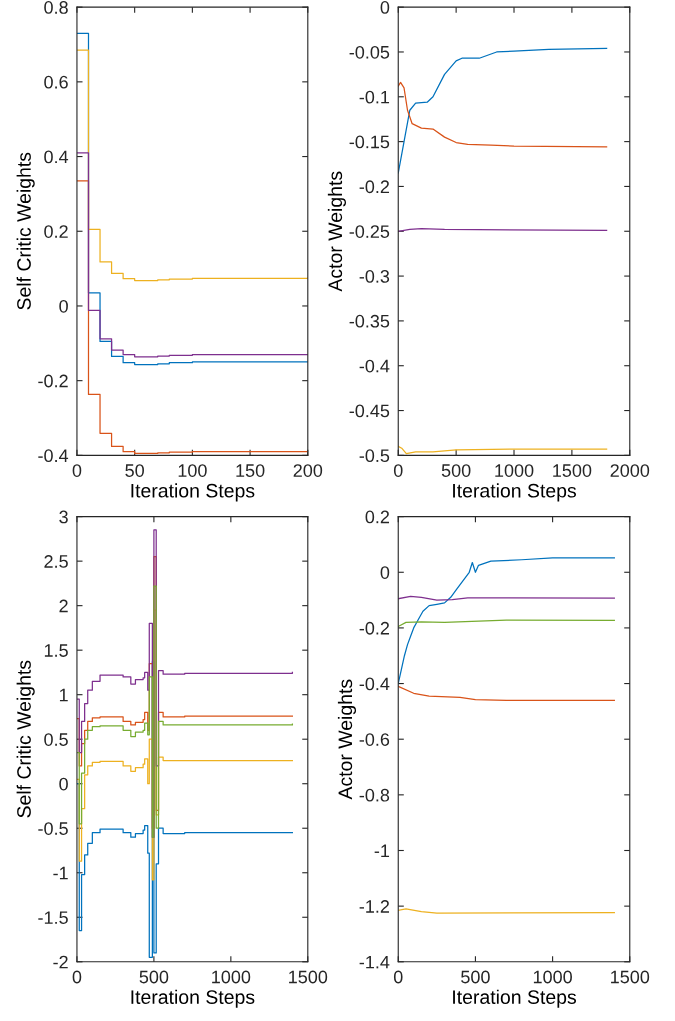 This screenshot has width=675, height=1021. Describe the element at coordinates (56, 561) in the screenshot. I see `y-tick-label: 2.5` at that location.